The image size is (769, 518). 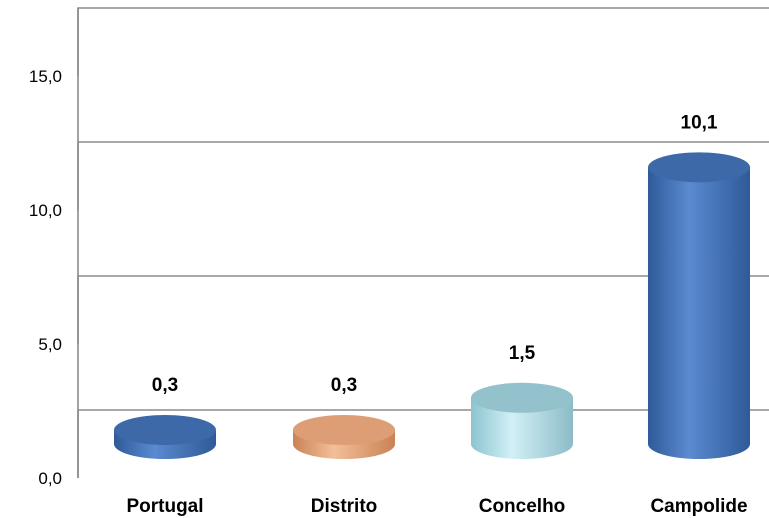 What do you see at coordinates (344, 506) in the screenshot?
I see `category-label: Distrito` at bounding box center [344, 506].